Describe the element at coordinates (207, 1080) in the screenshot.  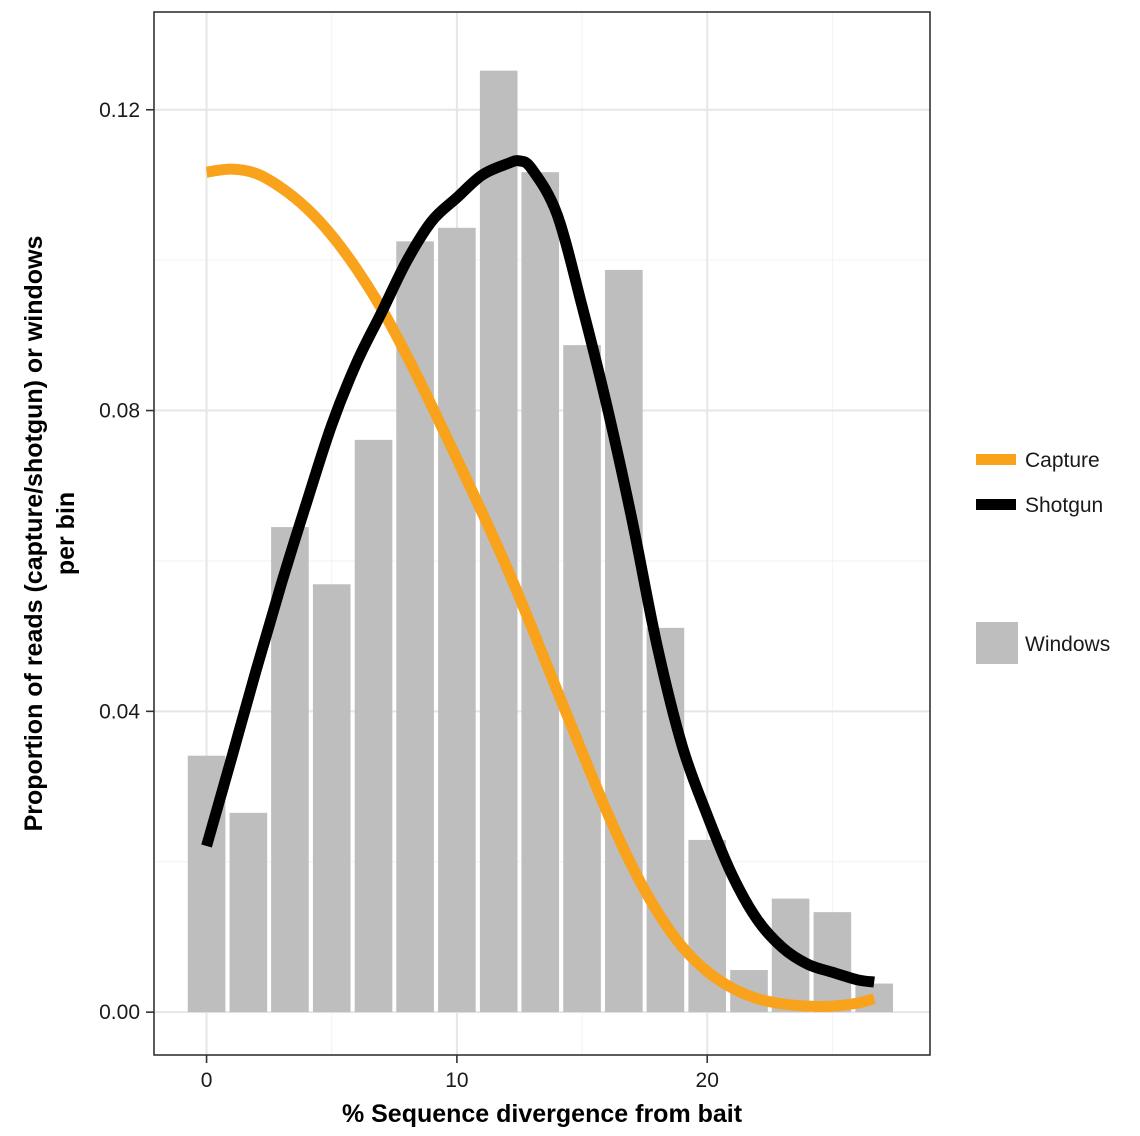
I see `x-tick-label: 0` at that location.